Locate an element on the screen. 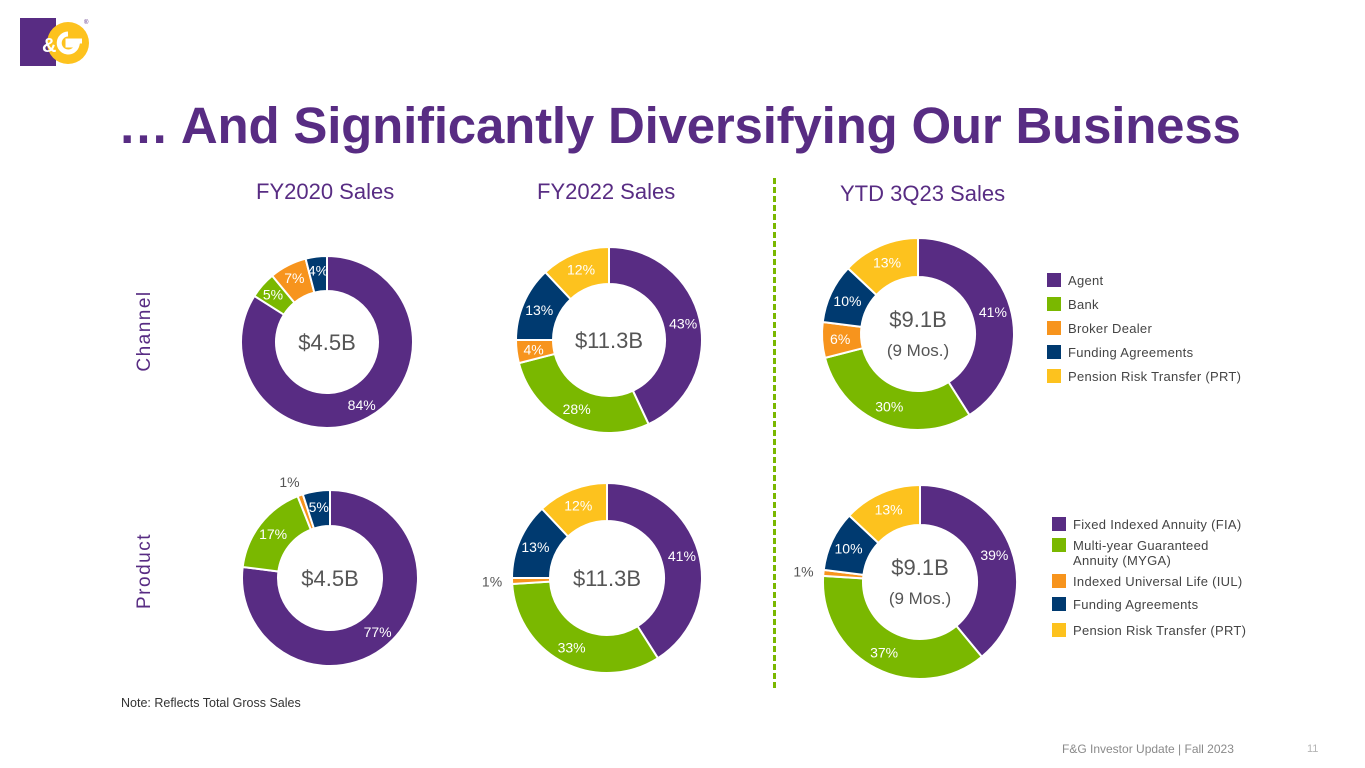  legend-item-fia: Fixed Indexed Annuity (FIA) is located at coordinates (1149, 524).